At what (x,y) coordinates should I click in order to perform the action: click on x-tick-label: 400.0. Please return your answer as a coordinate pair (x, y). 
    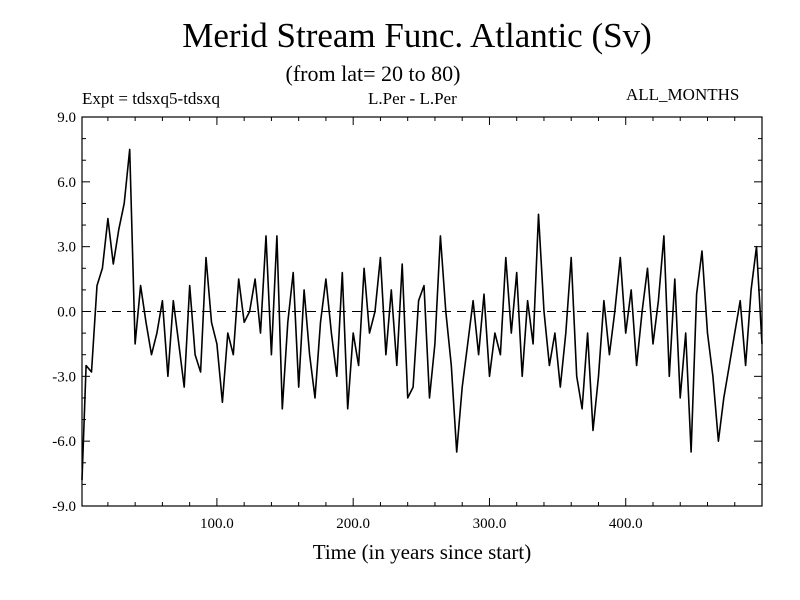
    Looking at the image, I should click on (626, 524).